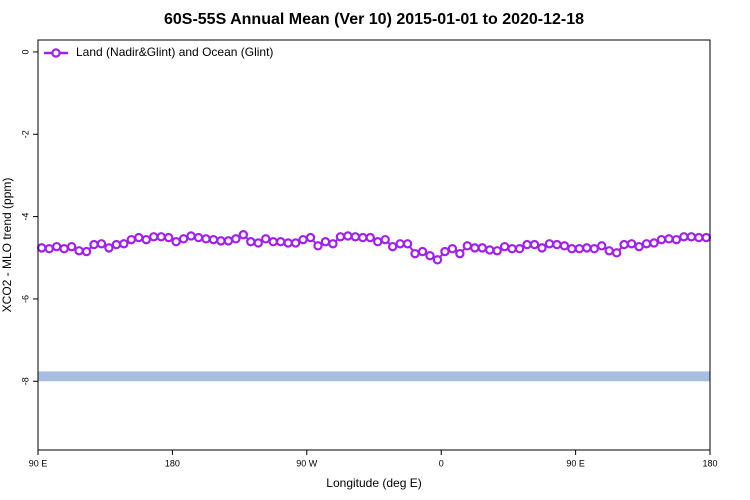 This screenshot has height=500, width=750. What do you see at coordinates (7, 245) in the screenshot?
I see `y-axis-label: XCO2 - MLO trend (ppm)` at bounding box center [7, 245].